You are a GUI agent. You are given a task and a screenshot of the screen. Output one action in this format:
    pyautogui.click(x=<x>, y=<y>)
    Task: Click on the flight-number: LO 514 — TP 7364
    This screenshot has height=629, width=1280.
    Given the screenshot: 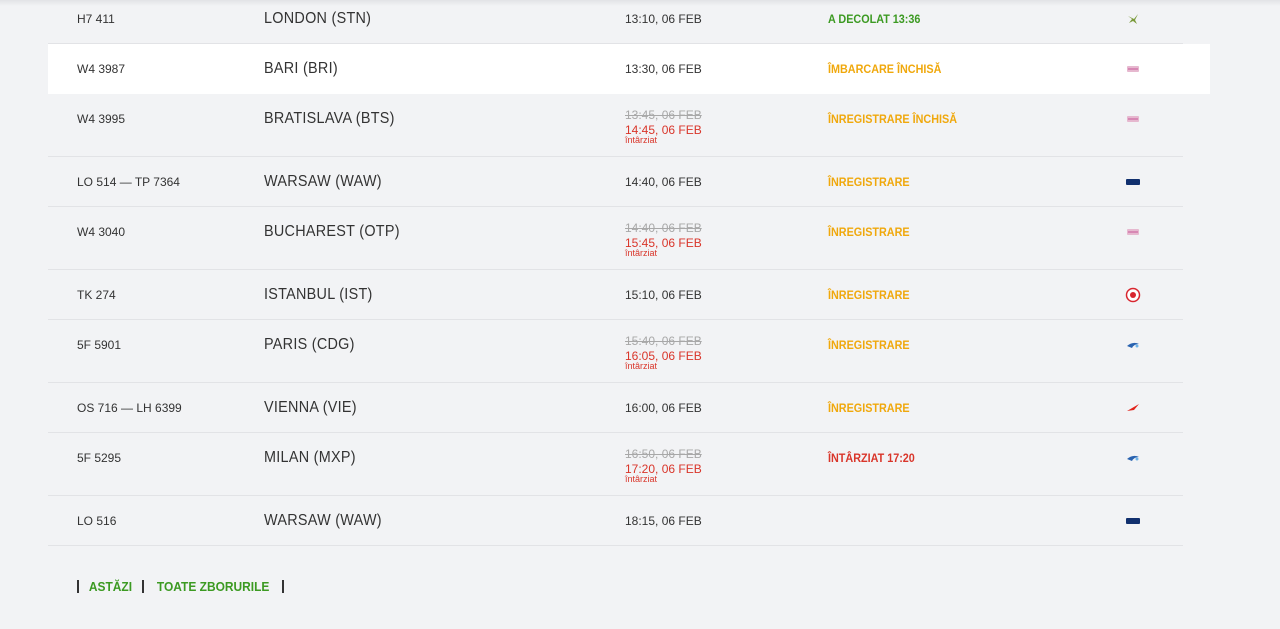 What is the action you would take?
    pyautogui.click(x=128, y=182)
    